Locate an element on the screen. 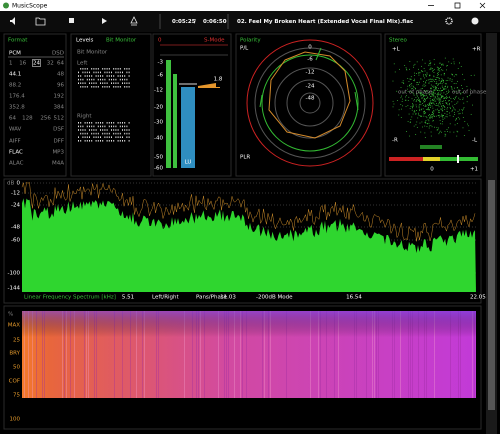  volume-button is located at coordinates (12, 21).